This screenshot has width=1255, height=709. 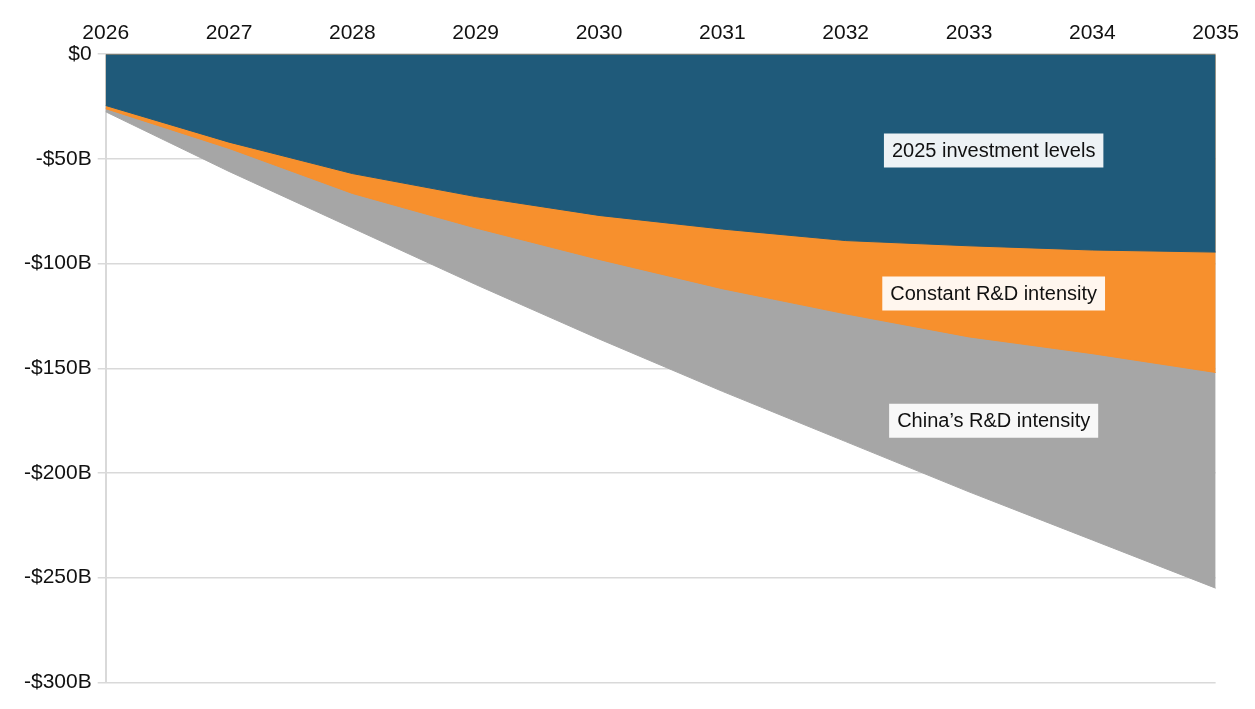 I want to click on y-tick-label: -$250B, so click(x=58, y=576).